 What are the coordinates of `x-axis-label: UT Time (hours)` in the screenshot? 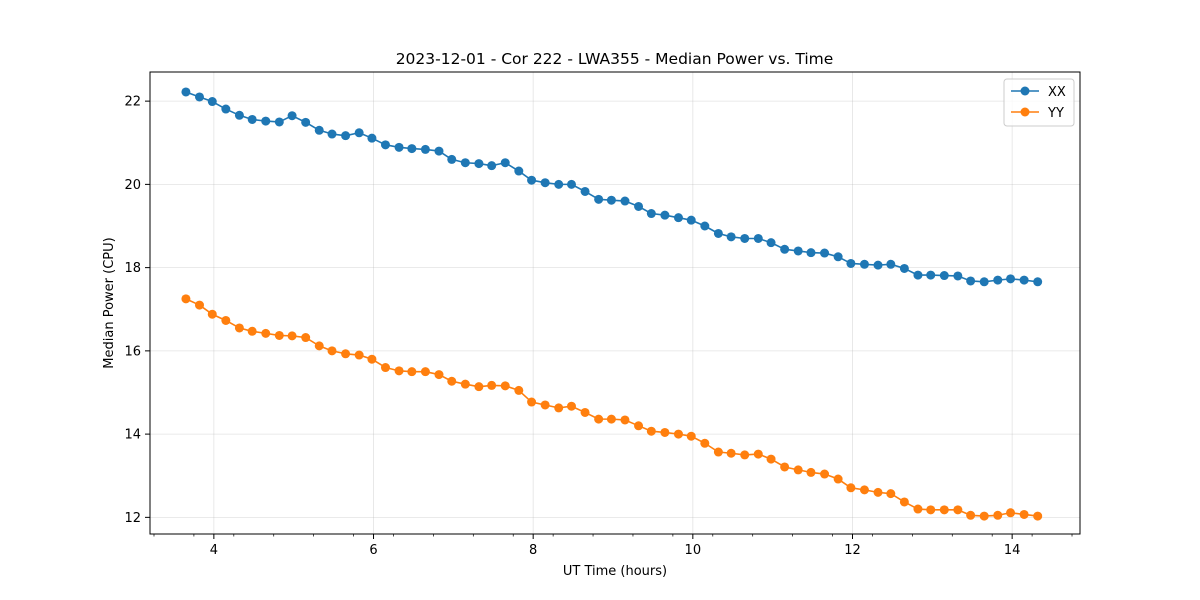 It's located at (615, 571).